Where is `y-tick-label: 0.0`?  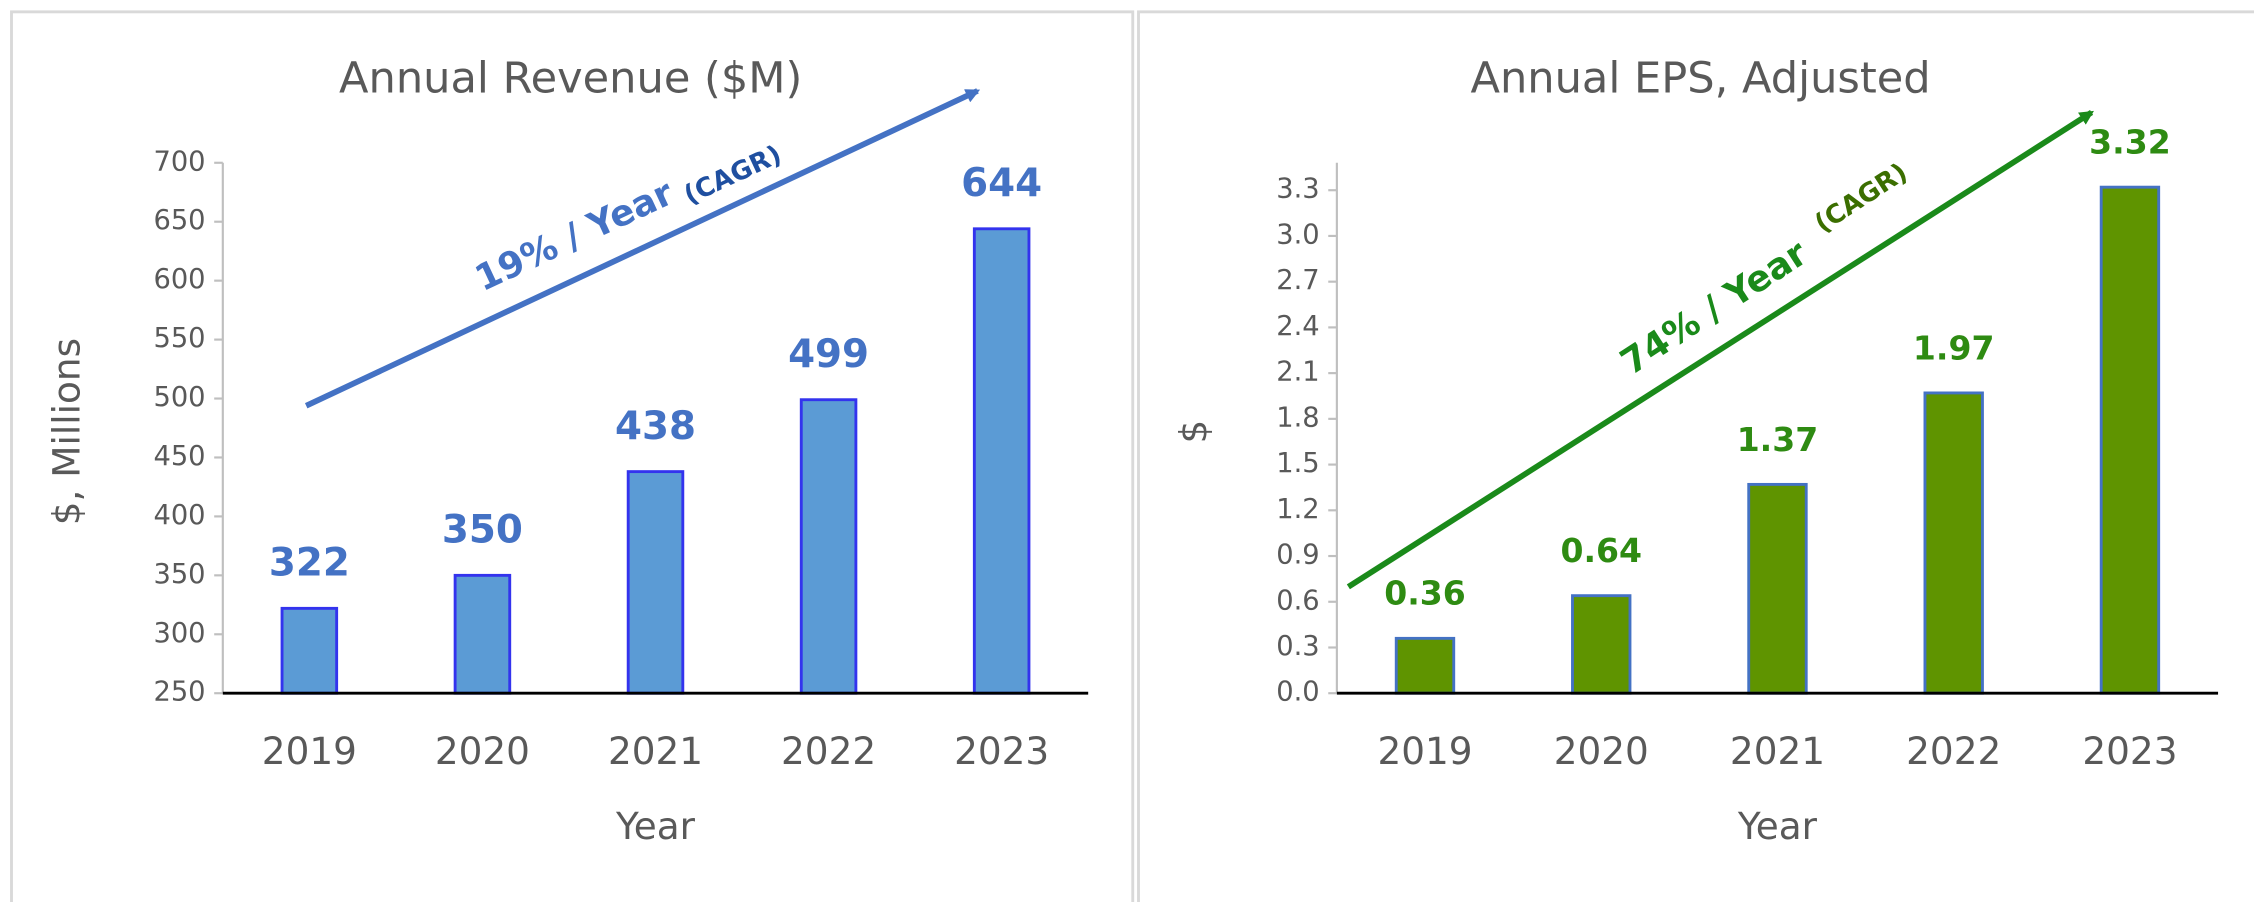 y-tick-label: 0.0 is located at coordinates (1297, 692).